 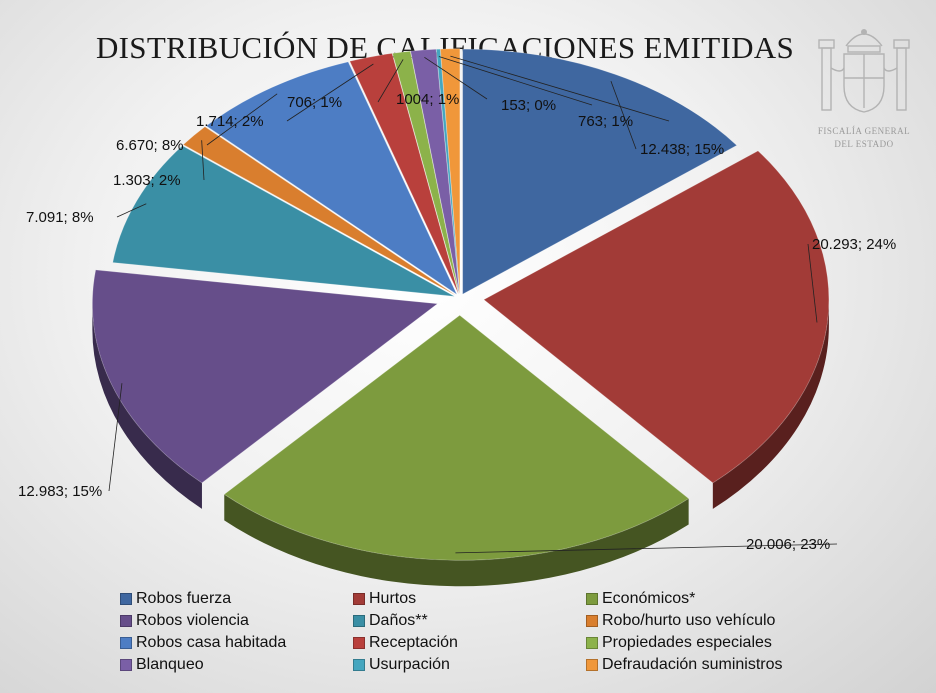 What do you see at coordinates (413, 642) in the screenshot?
I see `legend-label: Receptación` at bounding box center [413, 642].